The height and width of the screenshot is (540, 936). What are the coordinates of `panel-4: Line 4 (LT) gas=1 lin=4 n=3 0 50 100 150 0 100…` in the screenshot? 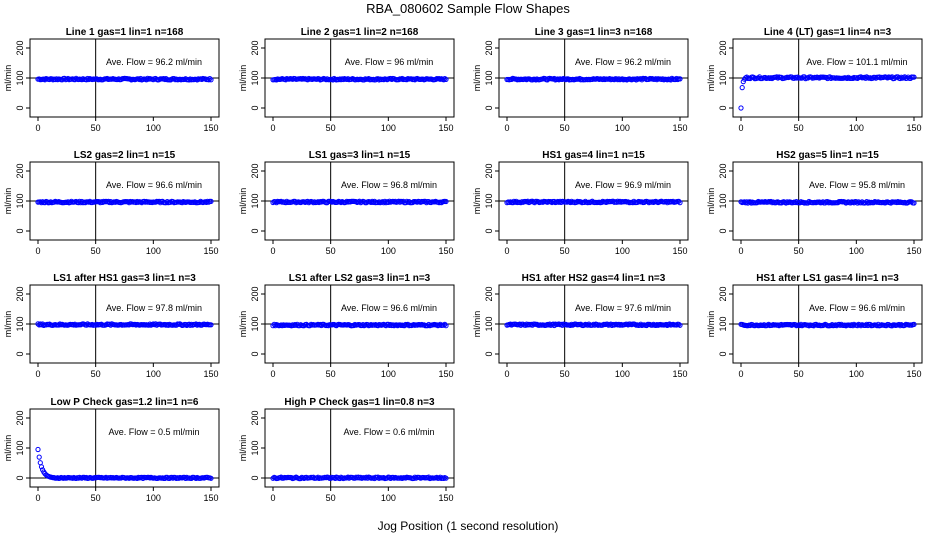 It's located at (814, 80).